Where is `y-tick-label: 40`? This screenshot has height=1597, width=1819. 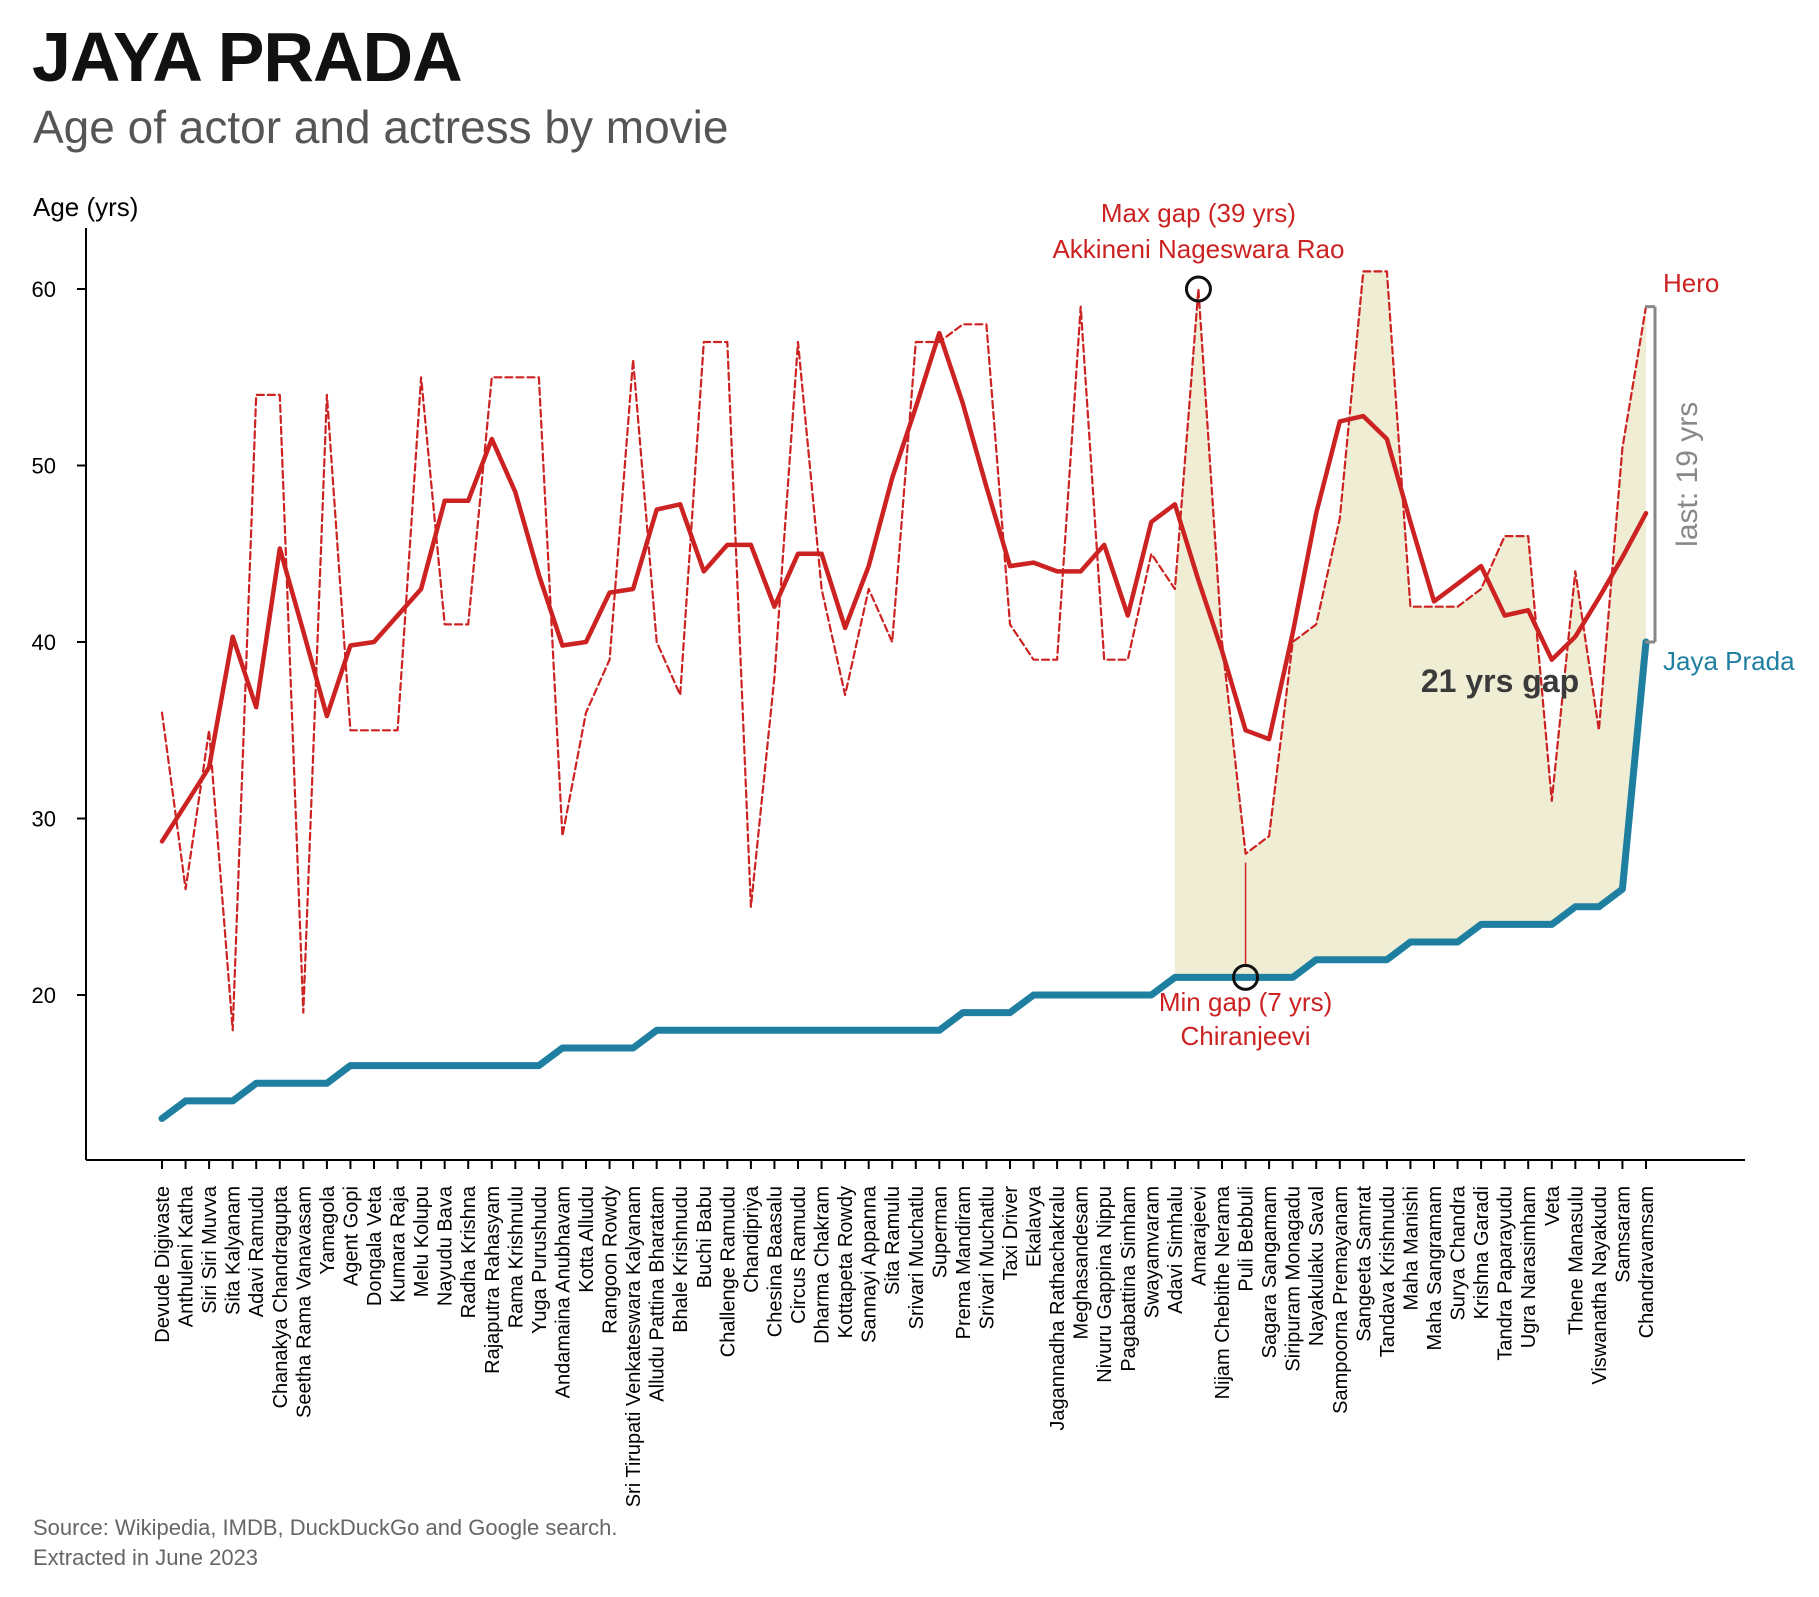
y-tick-label: 40 is located at coordinates (44, 642).